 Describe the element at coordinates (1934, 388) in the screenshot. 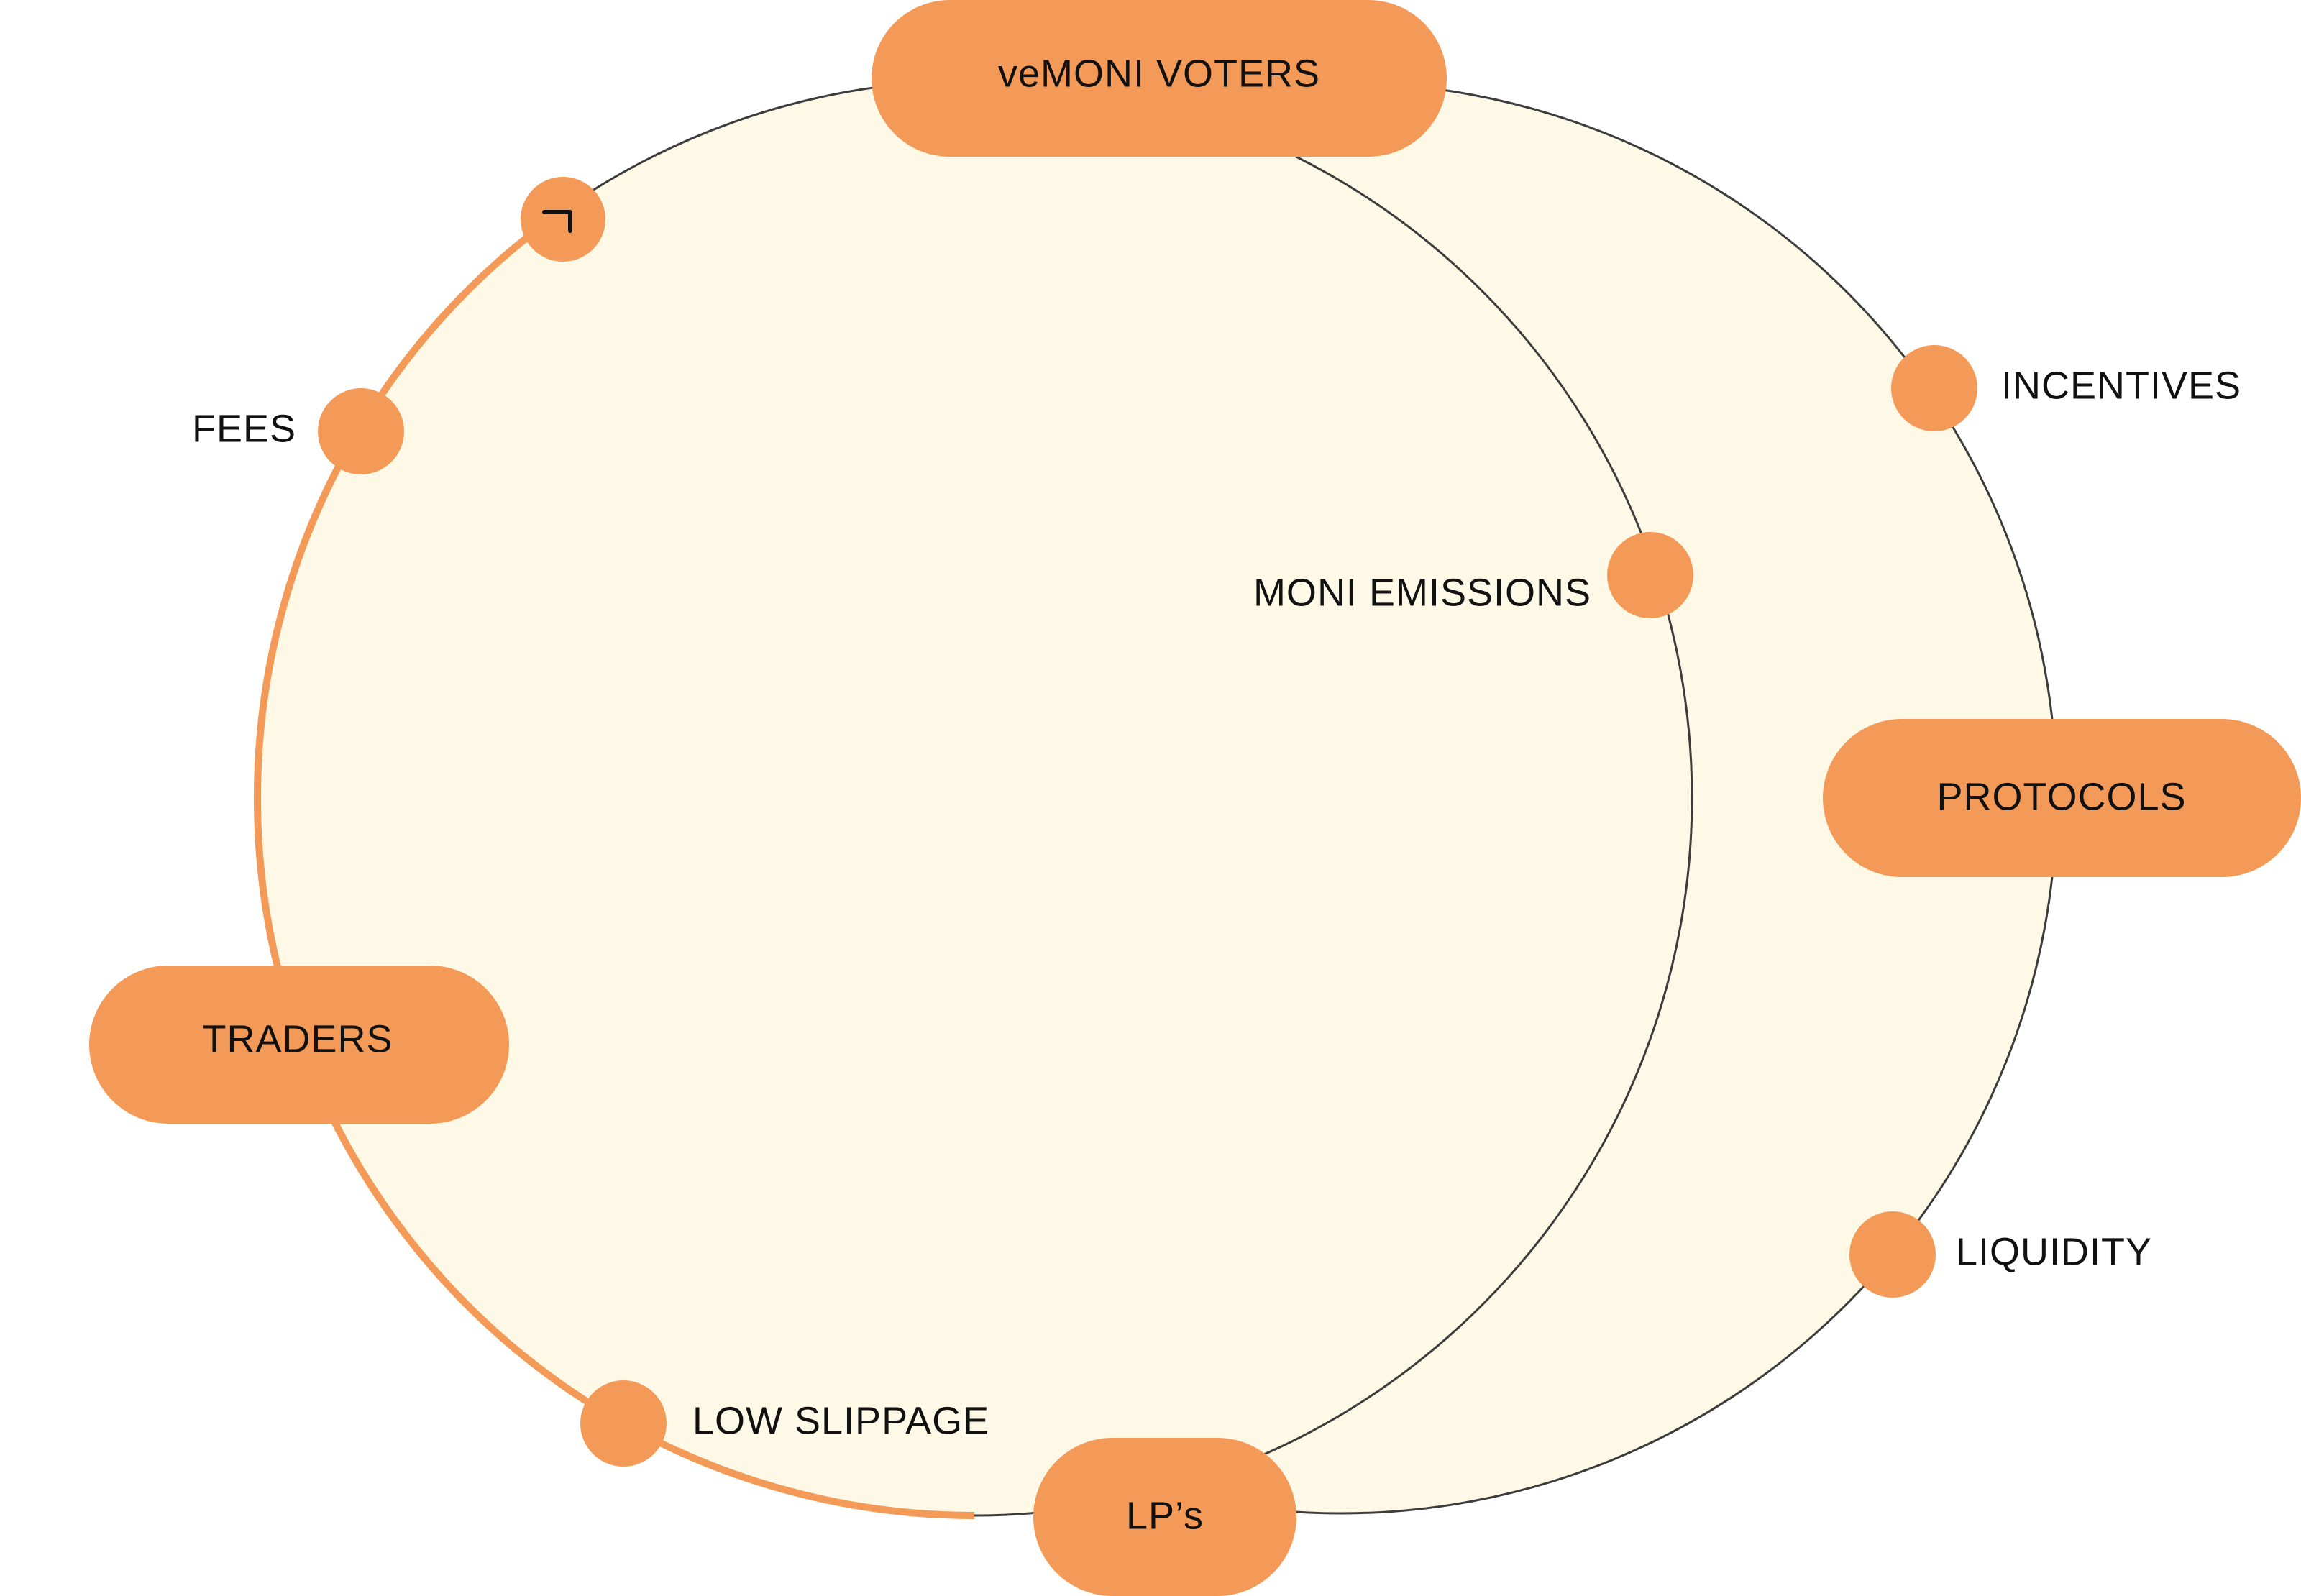

I see `incentives-node` at that location.